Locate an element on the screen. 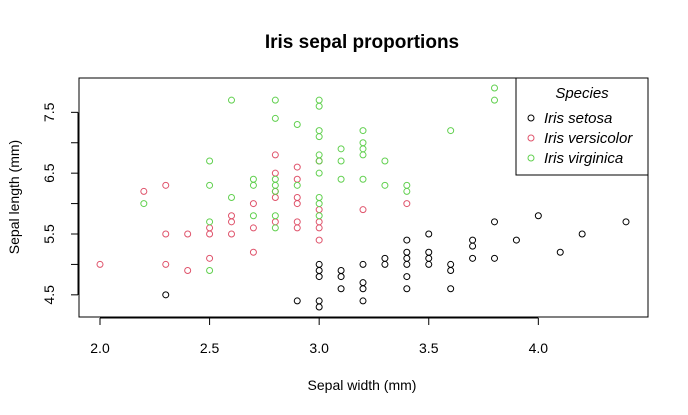 Image resolution: width=688 pixels, height=415 pixels. x-tick-label: 3.5 is located at coordinates (429, 348).